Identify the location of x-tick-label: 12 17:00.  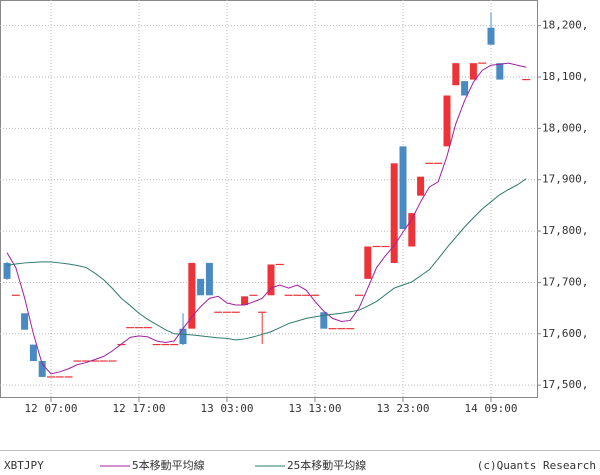
(139, 408).